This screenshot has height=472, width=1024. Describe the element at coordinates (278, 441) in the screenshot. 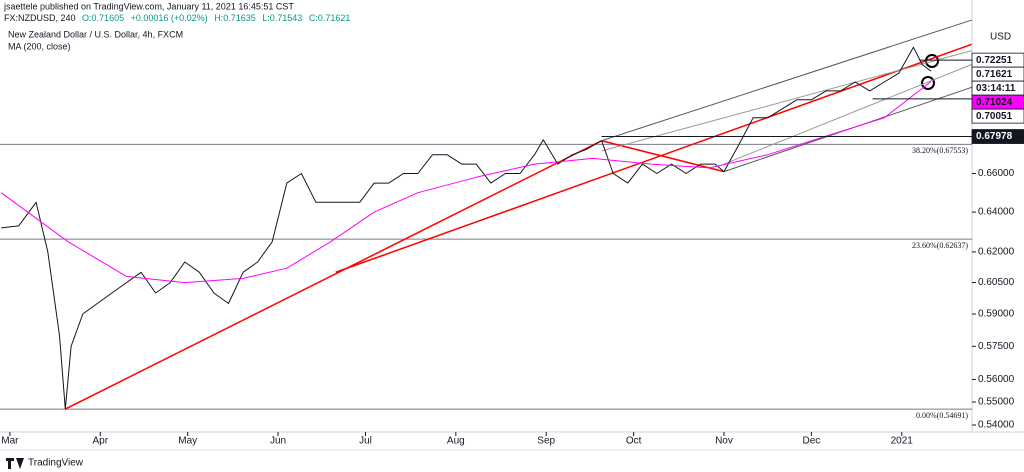

I see `x-tick-label: Jun` at that location.